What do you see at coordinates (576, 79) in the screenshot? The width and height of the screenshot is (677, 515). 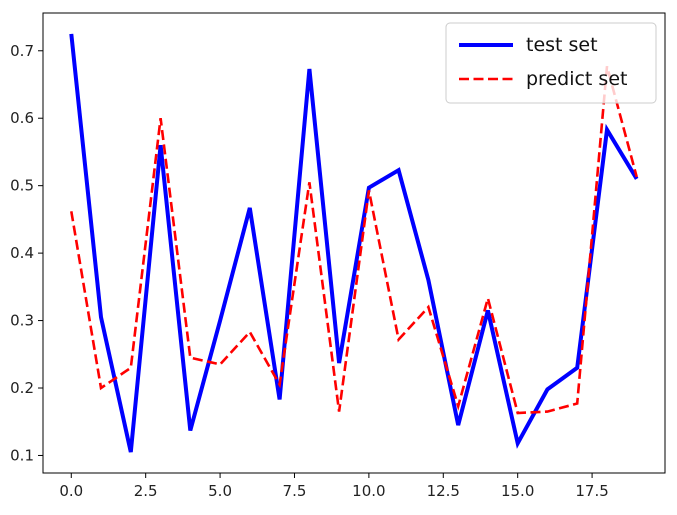 I see `legend-label-predict-set: predict set` at bounding box center [576, 79].